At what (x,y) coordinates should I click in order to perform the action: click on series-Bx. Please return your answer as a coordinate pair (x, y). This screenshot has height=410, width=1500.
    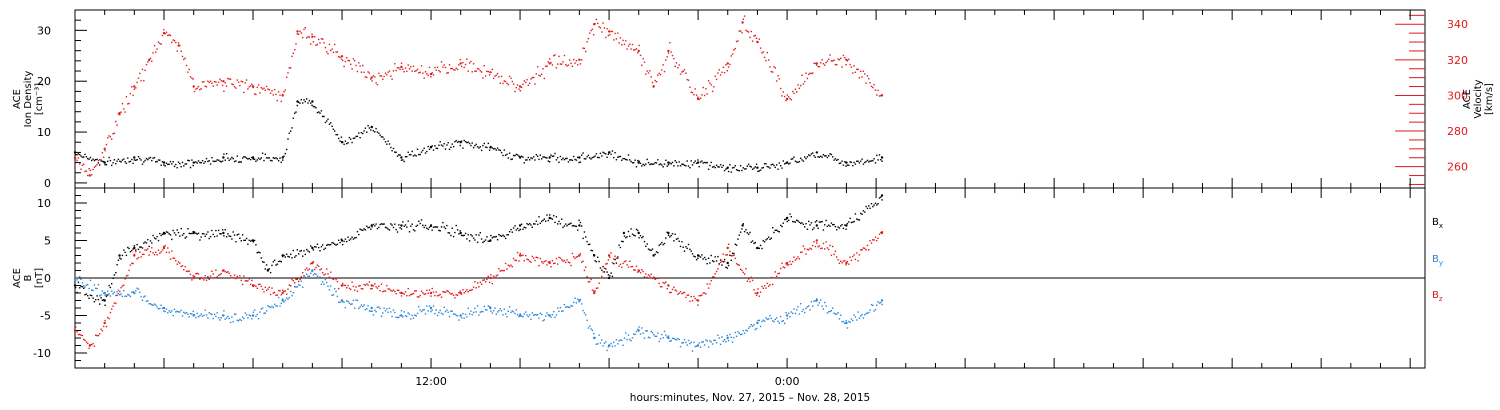
    Looking at the image, I should click on (478, 250).